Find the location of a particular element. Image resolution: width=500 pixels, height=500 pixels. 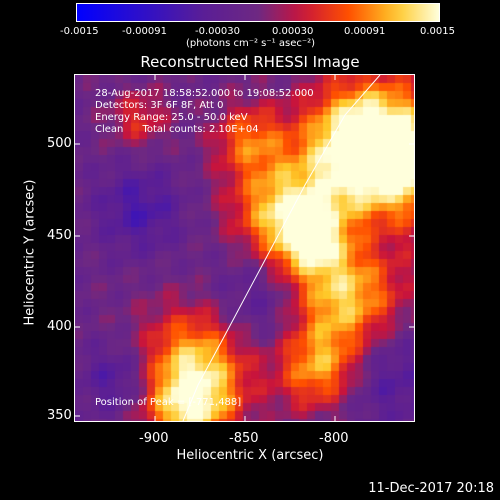

colorbar-tick-label: 0.00030 is located at coordinates (293, 31).